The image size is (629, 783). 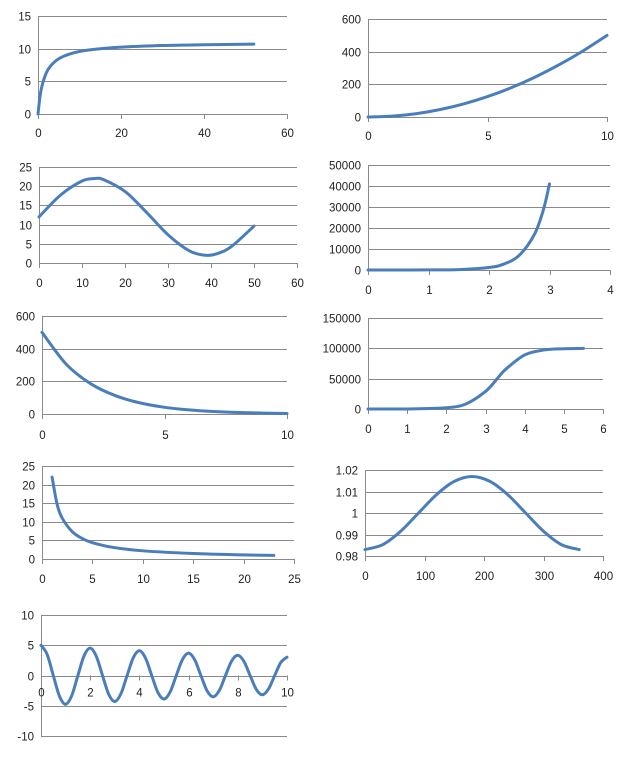 I want to click on chart-1: 0 5 10 15 0 20 40 60, so click(x=156, y=76).